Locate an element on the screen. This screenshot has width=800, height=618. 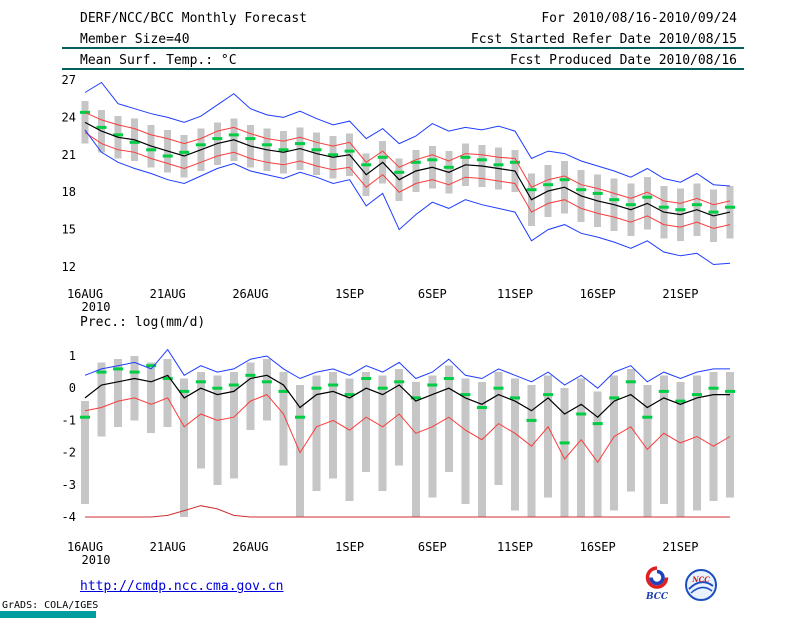
ncc-logo: NCC is located at coordinates (701, 587).